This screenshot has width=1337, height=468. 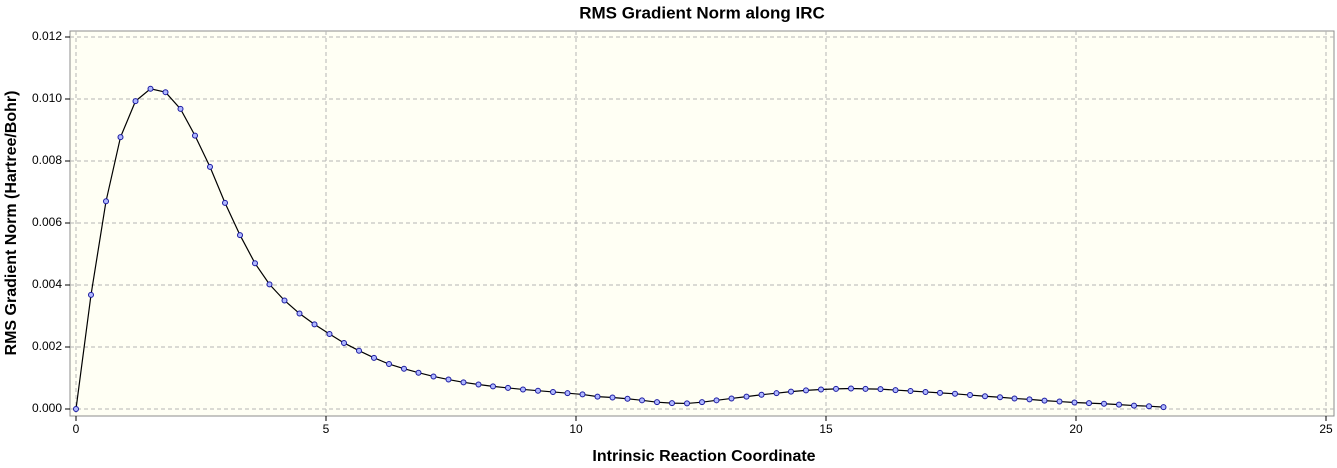 I want to click on y-tick-label: 0.008, so click(x=47, y=160).